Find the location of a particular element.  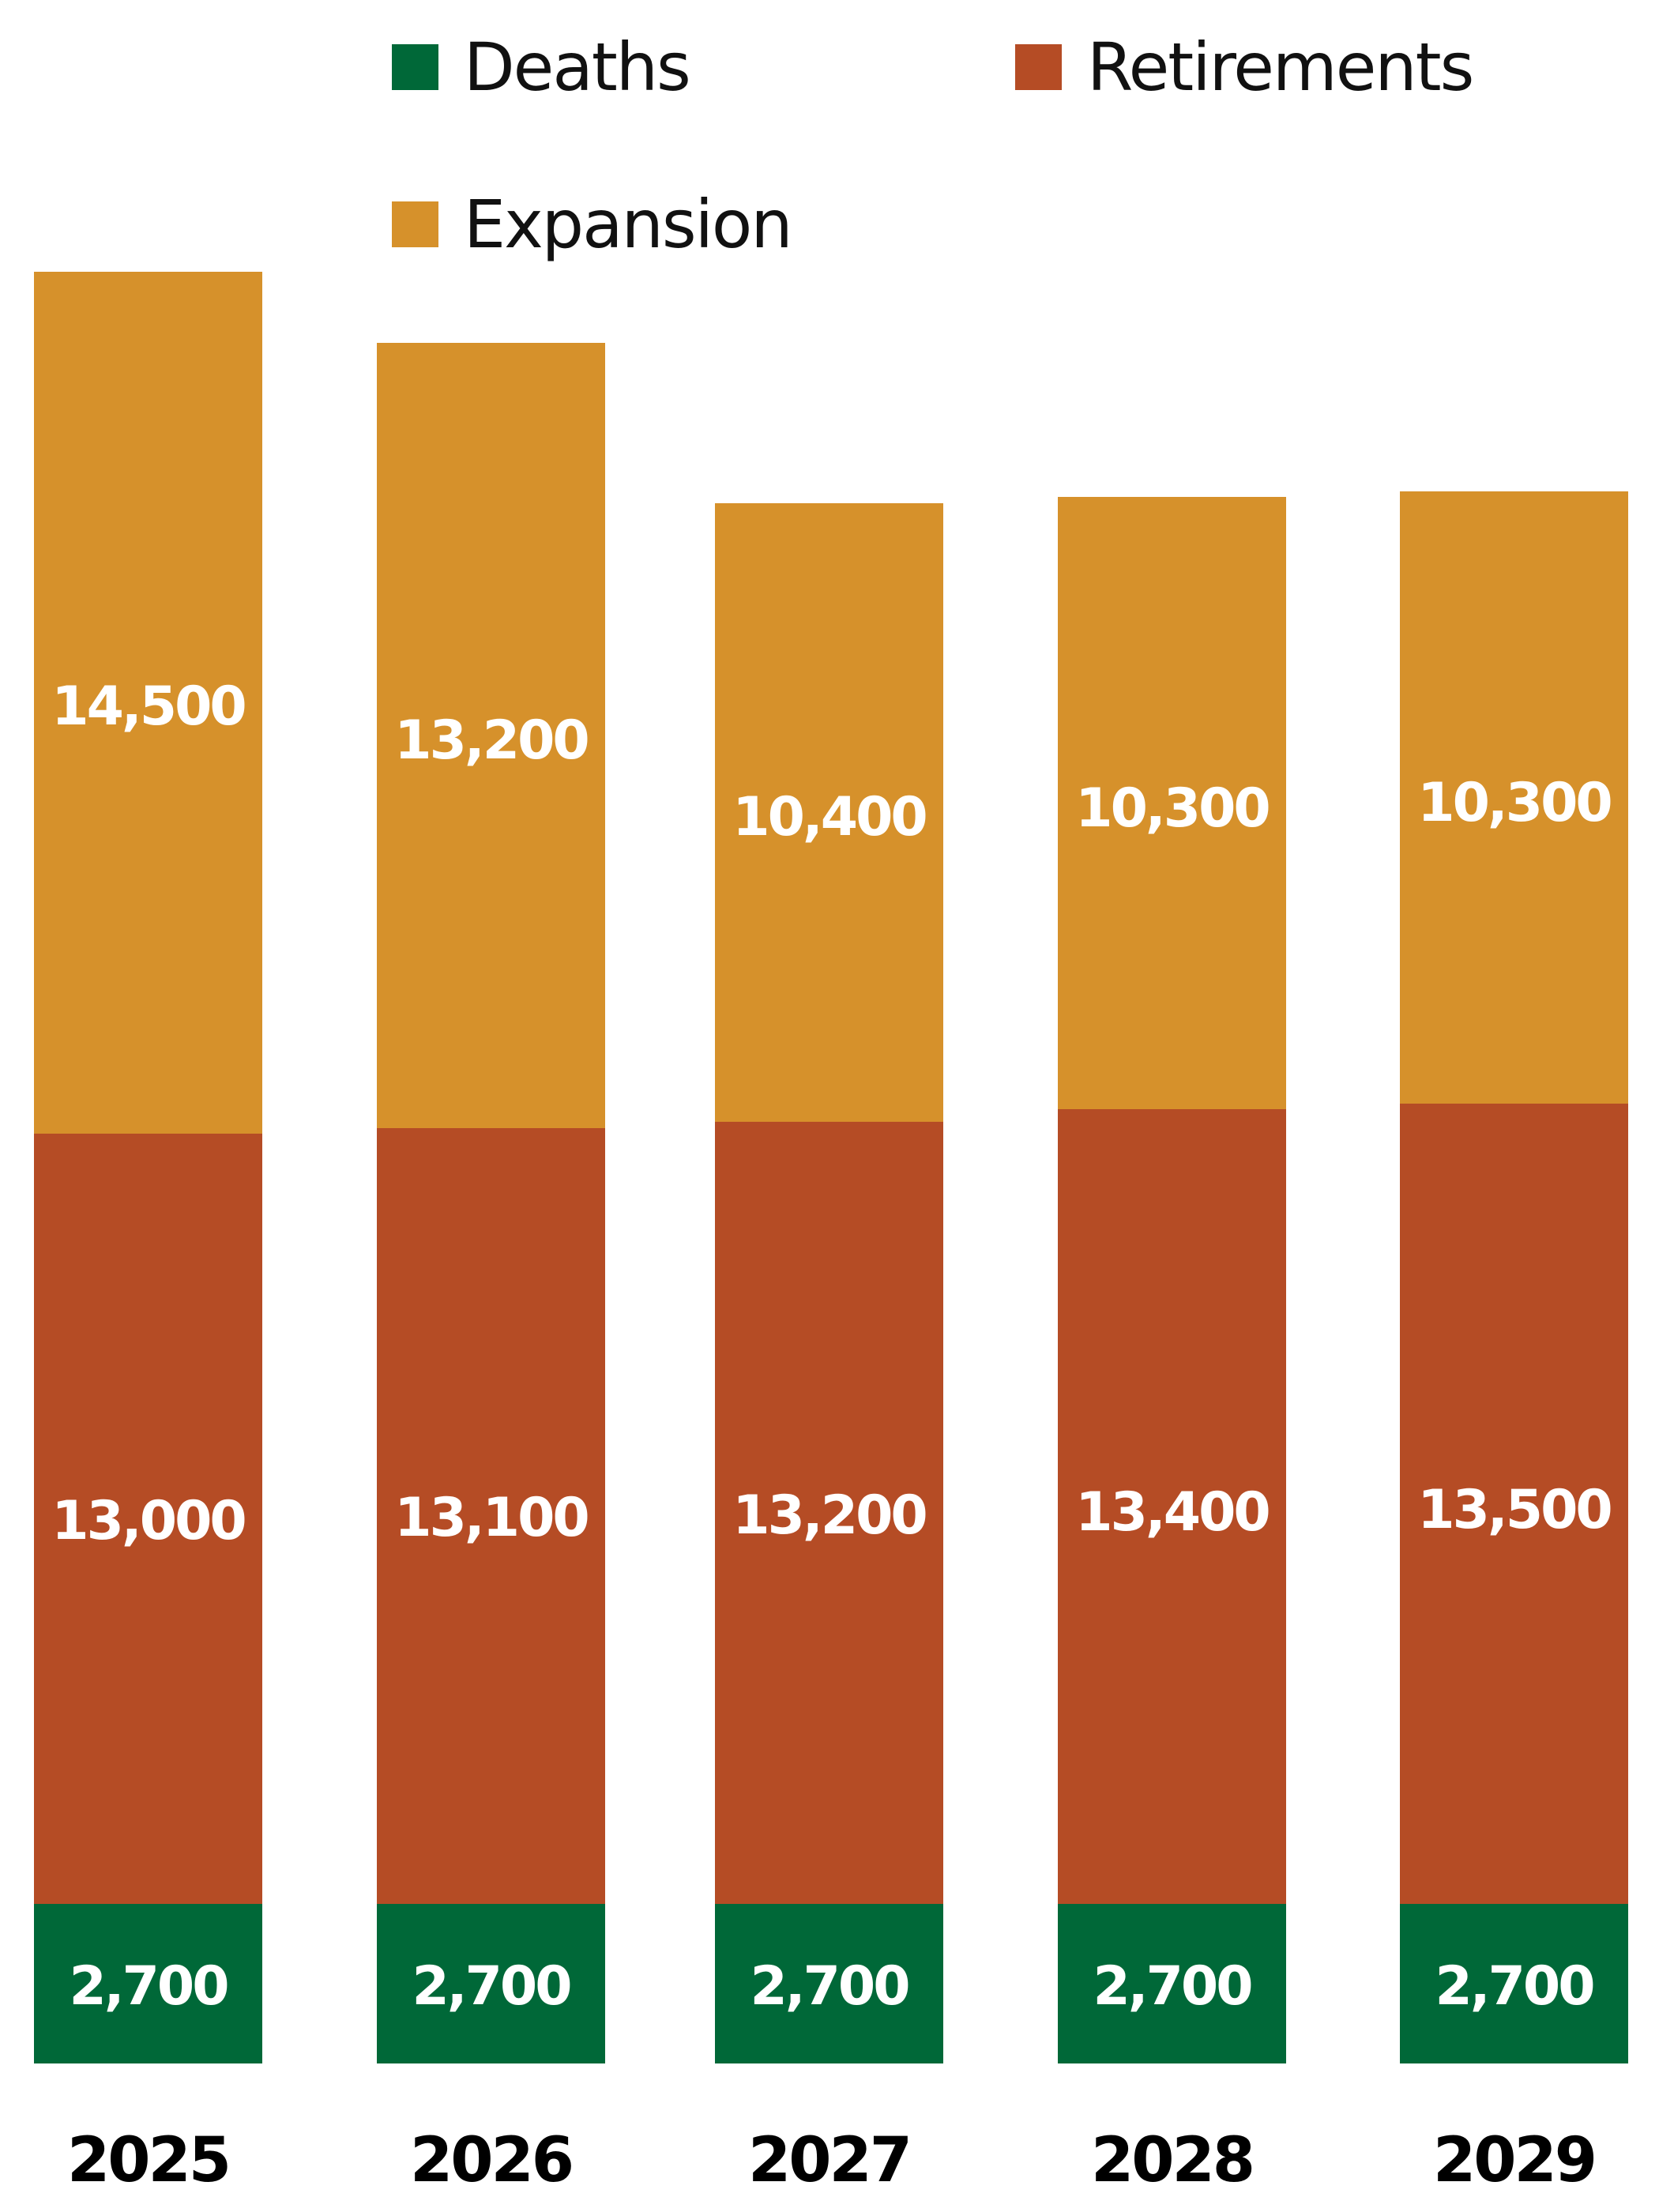

value-label-retirements: 13,000 is located at coordinates (149, 1521).